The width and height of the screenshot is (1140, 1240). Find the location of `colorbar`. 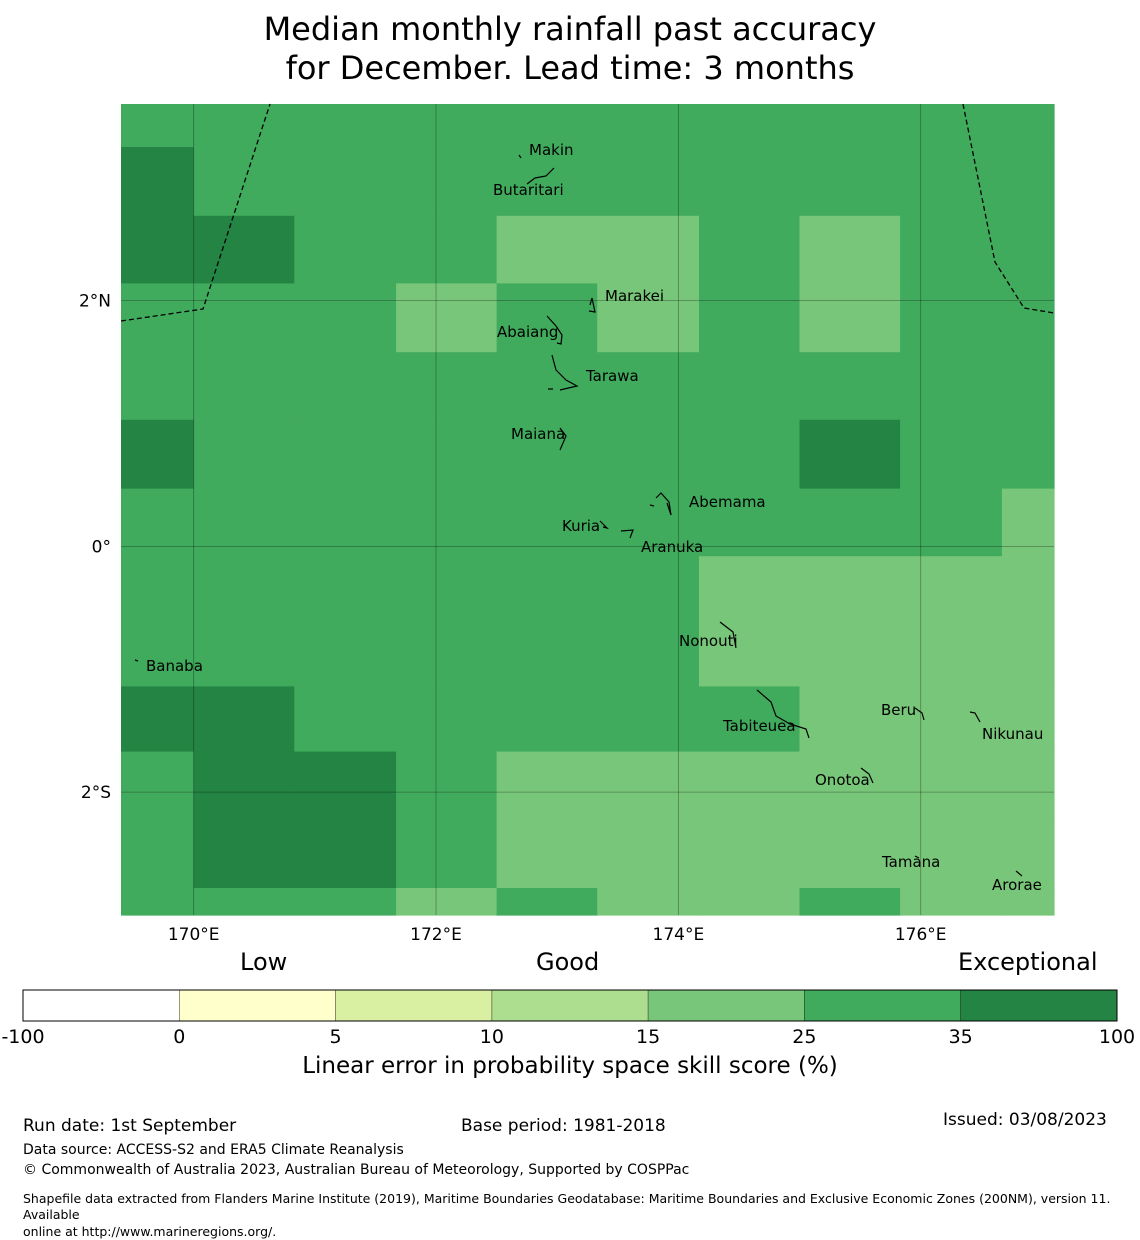

colorbar is located at coordinates (570, 1005).